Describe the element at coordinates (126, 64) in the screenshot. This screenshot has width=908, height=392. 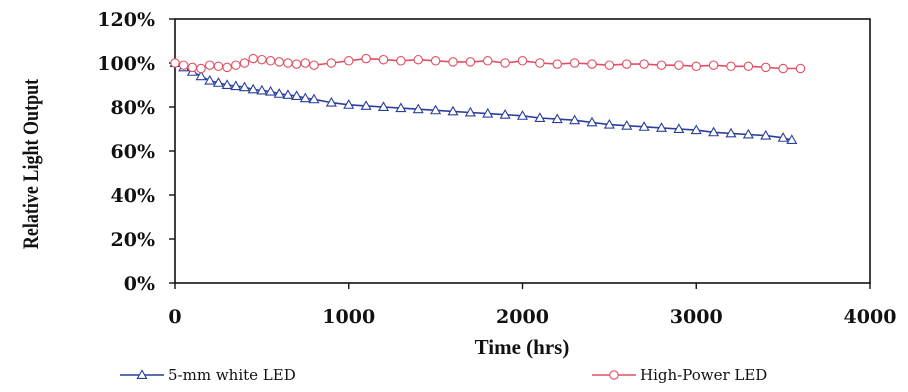
I see `y-tick-label: 100%` at that location.